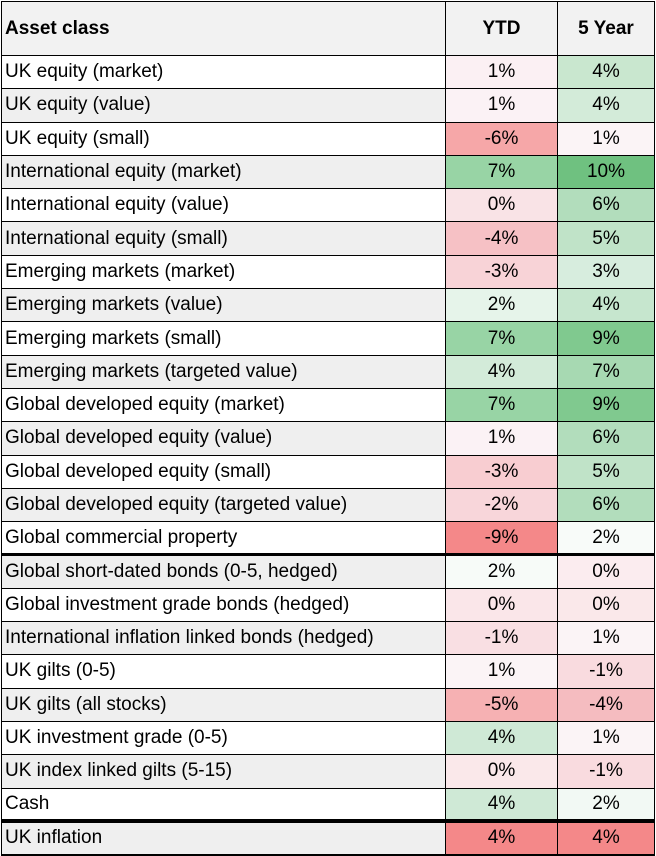 Image resolution: width=656 pixels, height=856 pixels. Describe the element at coordinates (223, 272) in the screenshot. I see `asset-class-cell: Emerging markets (market)` at that location.